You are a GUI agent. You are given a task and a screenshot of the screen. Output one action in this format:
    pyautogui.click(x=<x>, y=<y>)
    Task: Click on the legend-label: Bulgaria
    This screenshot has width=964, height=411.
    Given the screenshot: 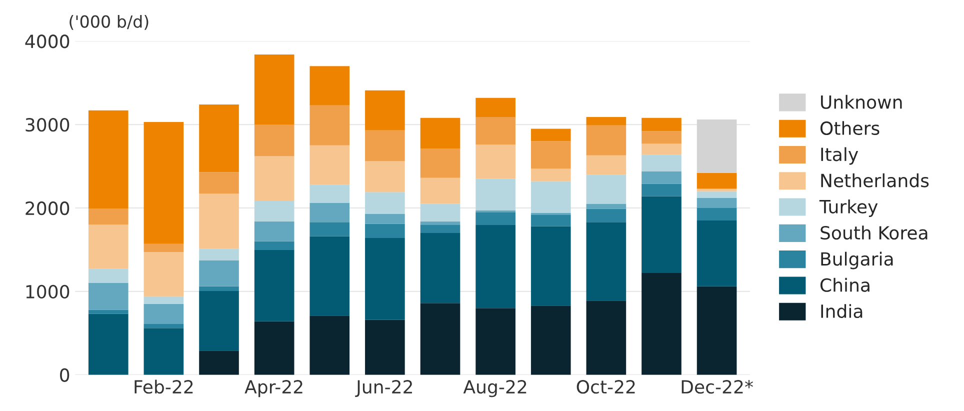 What is the action you would take?
    pyautogui.click(x=857, y=261)
    